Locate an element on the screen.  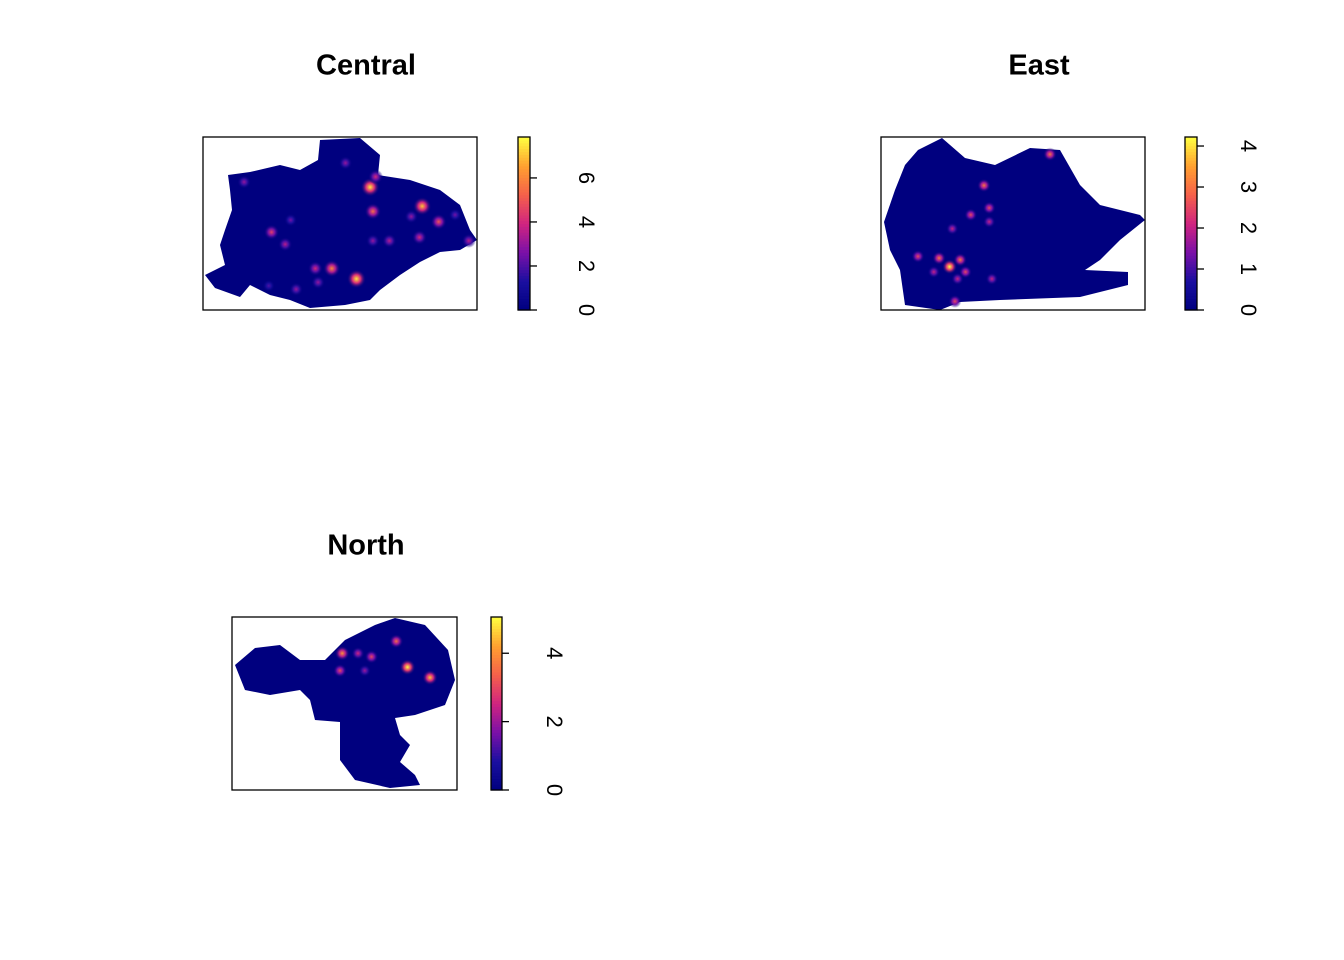
region is located at coordinates (341, 223).